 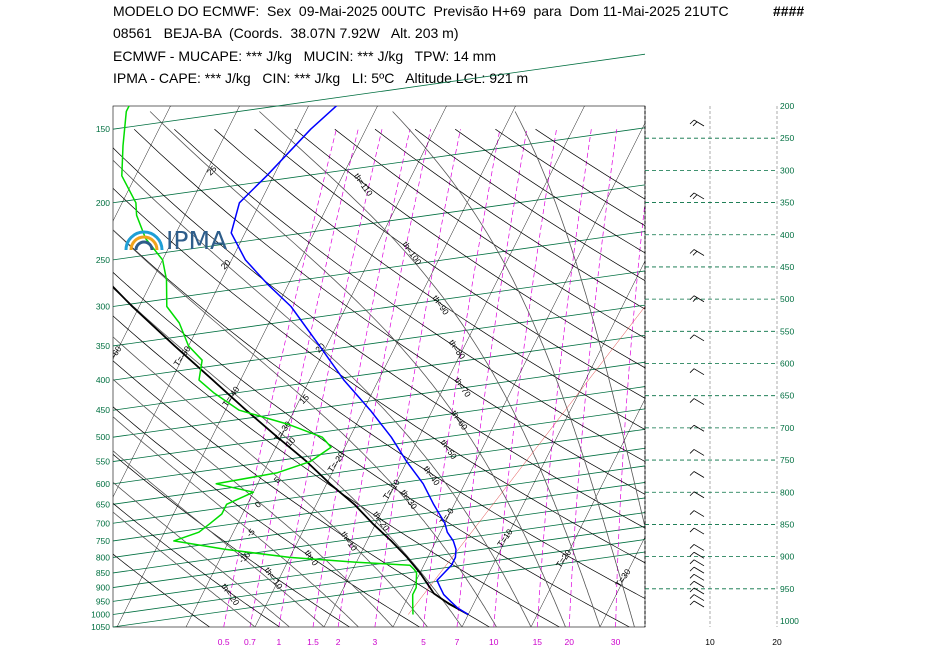 I want to click on mixing-ratio-label: 7, so click(x=457, y=642).